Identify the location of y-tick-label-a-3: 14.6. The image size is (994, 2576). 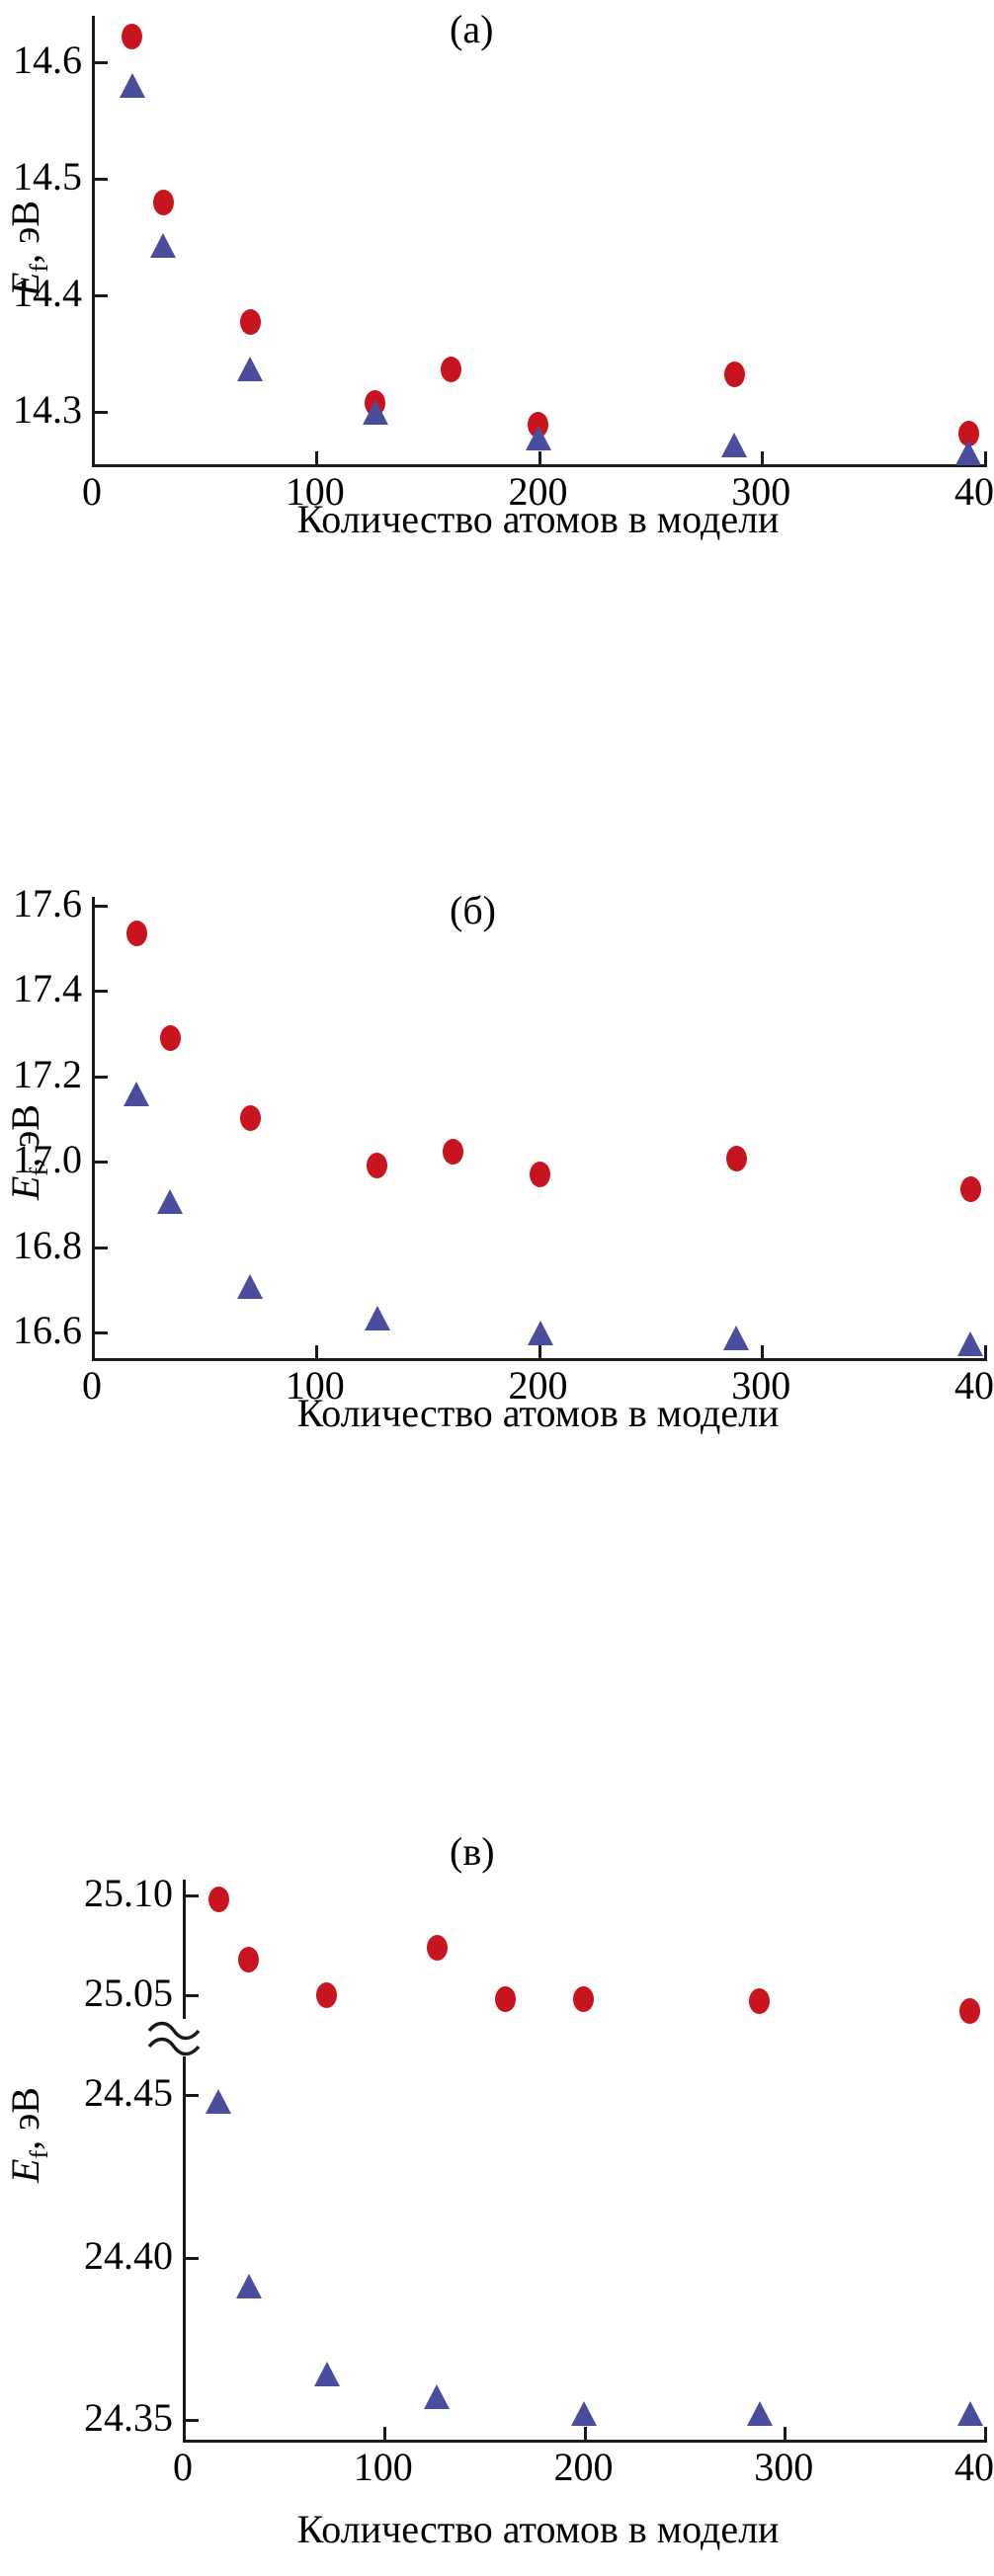
(47, 60).